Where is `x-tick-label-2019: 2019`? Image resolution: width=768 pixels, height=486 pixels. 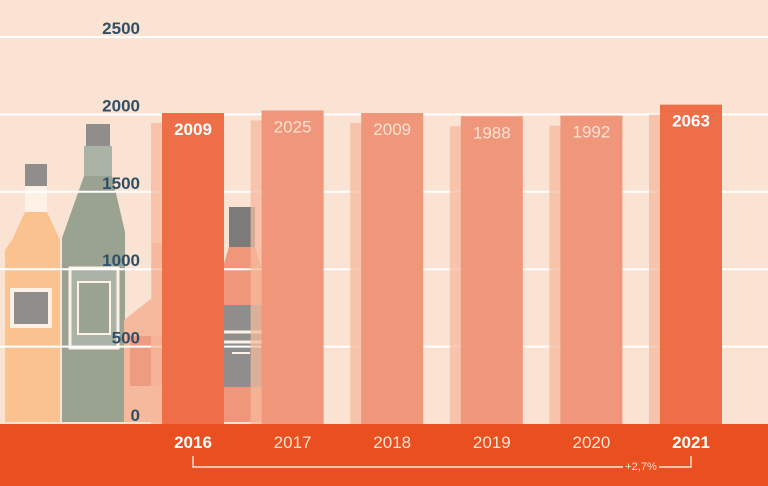 x-tick-label-2019: 2019 is located at coordinates (492, 442).